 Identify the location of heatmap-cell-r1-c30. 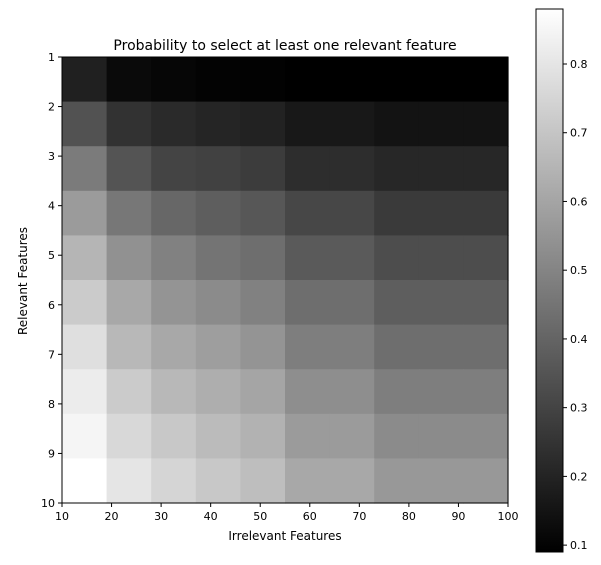
(174, 80).